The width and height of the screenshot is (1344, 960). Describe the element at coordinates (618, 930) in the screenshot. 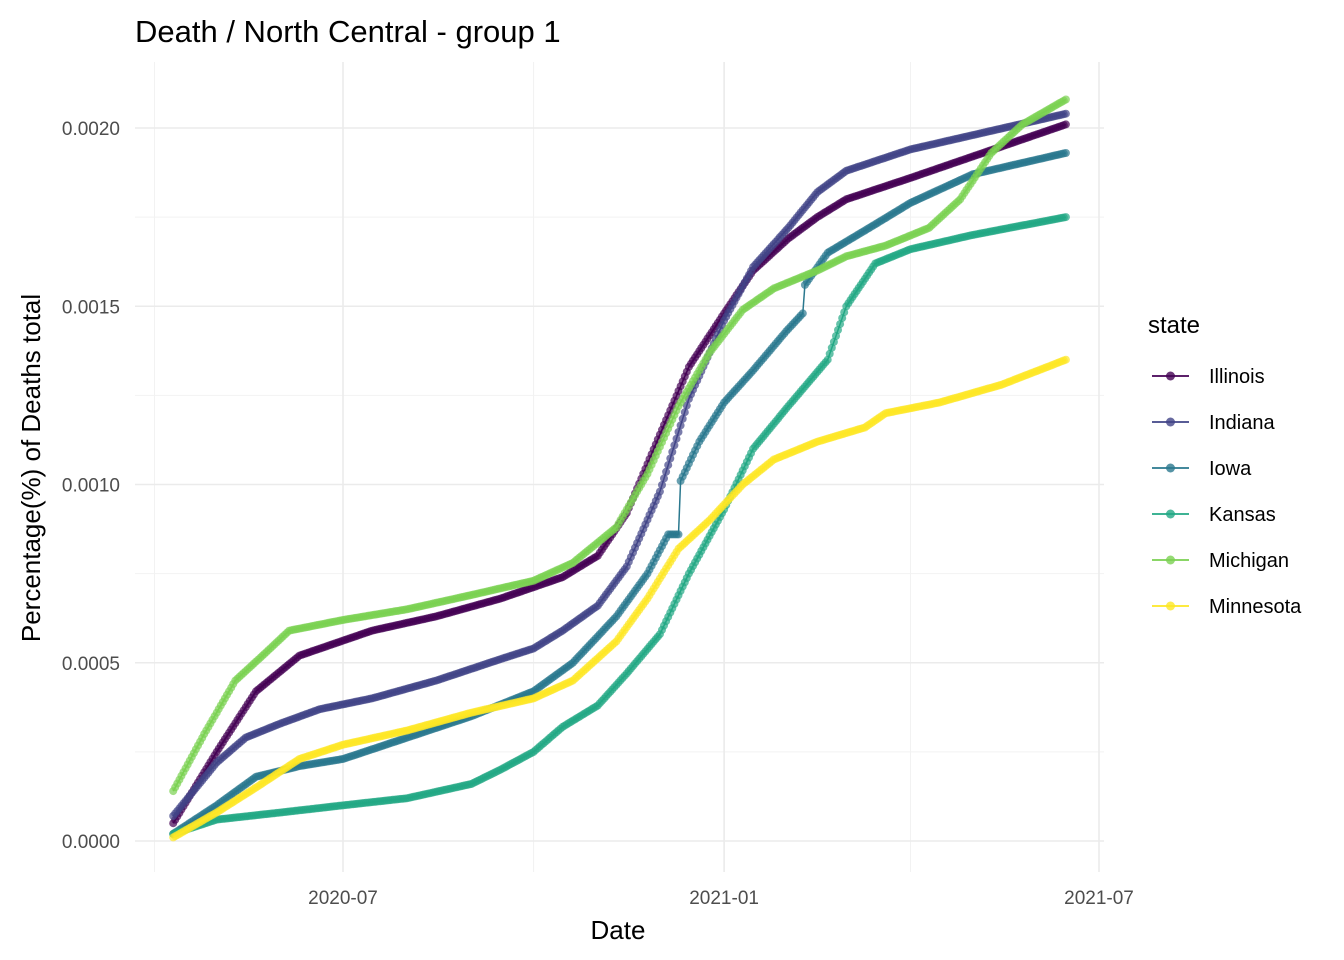

I see `x-axis-title: Date` at that location.